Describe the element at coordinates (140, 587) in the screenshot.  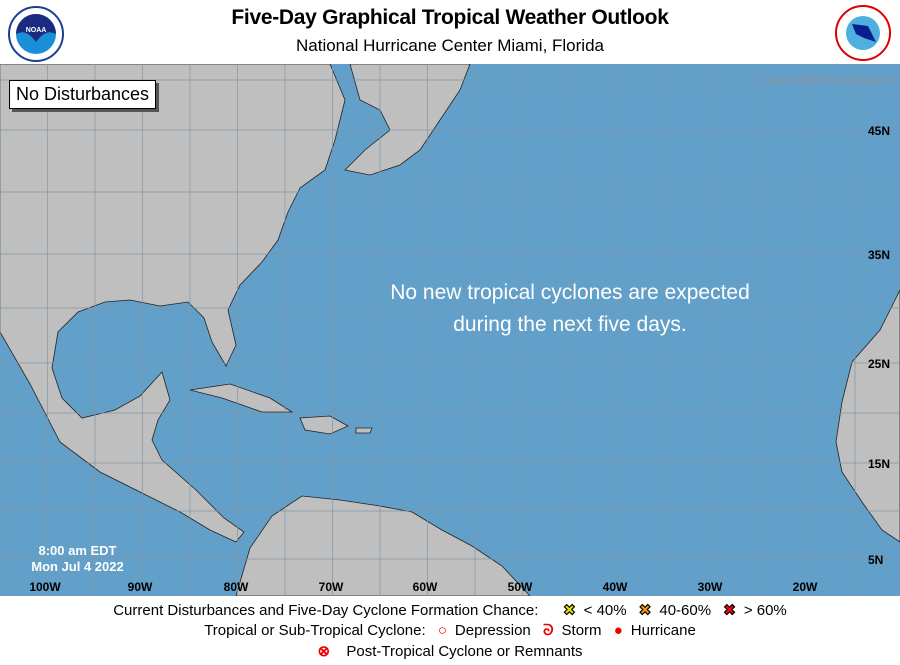
I see `longitude-label: 90W` at that location.